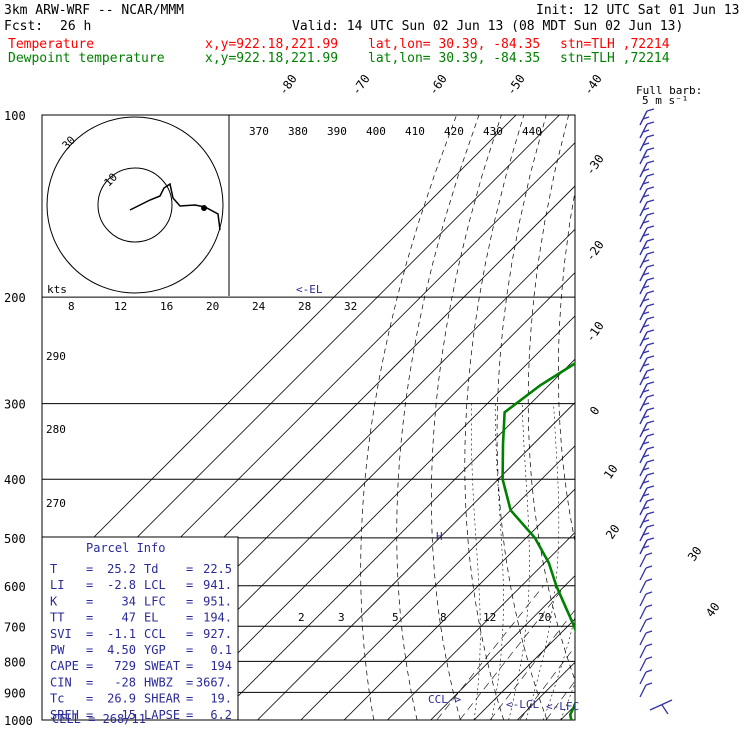 The width and height of the screenshot is (740, 740). Describe the element at coordinates (121, 699) in the screenshot. I see `parcel-value: 26.9` at that location.